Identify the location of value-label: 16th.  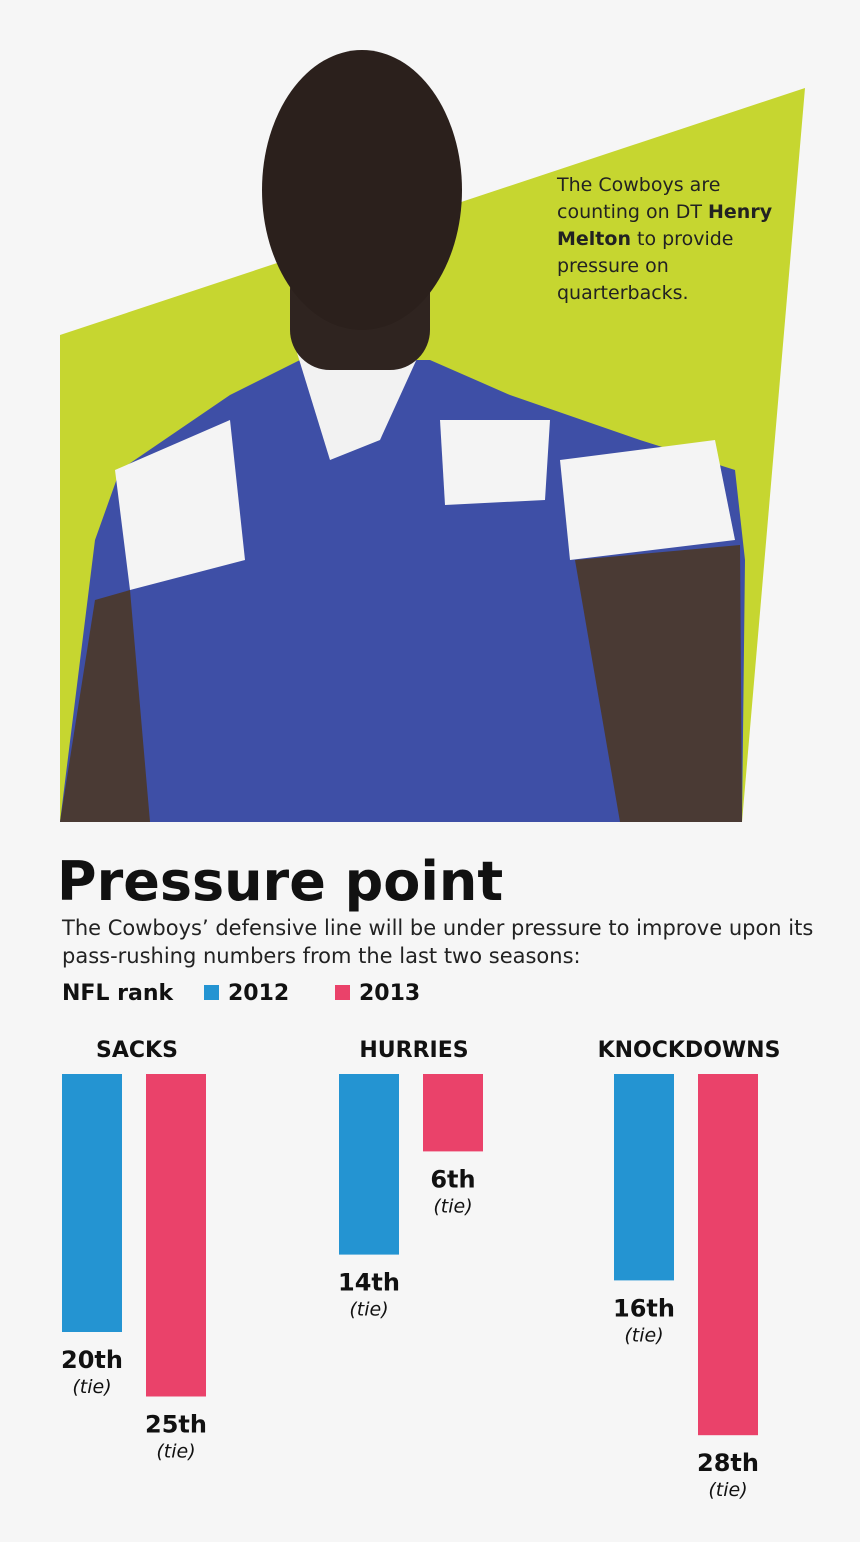
(644, 1308).